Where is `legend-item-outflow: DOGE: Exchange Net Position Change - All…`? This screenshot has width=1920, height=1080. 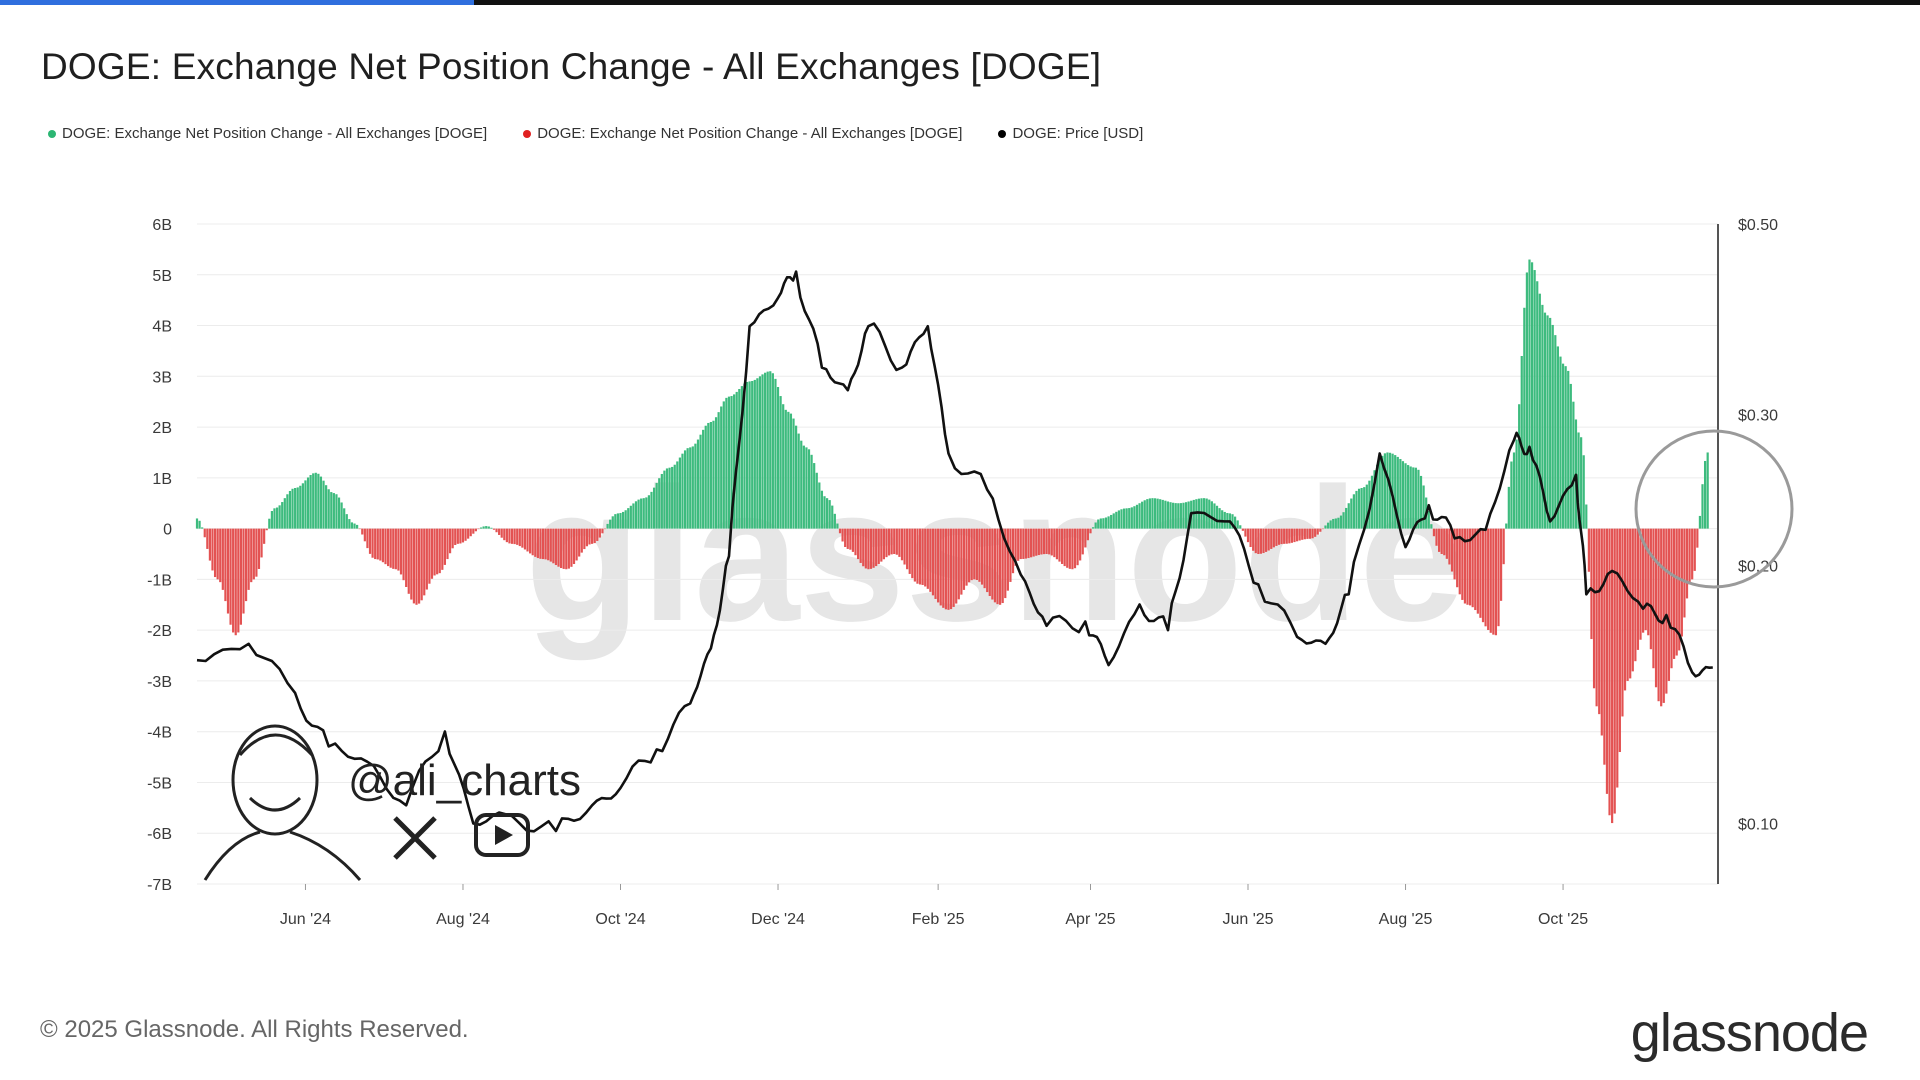
legend-item-outflow: DOGE: Exchange Net Position Change - All… is located at coordinates (742, 133).